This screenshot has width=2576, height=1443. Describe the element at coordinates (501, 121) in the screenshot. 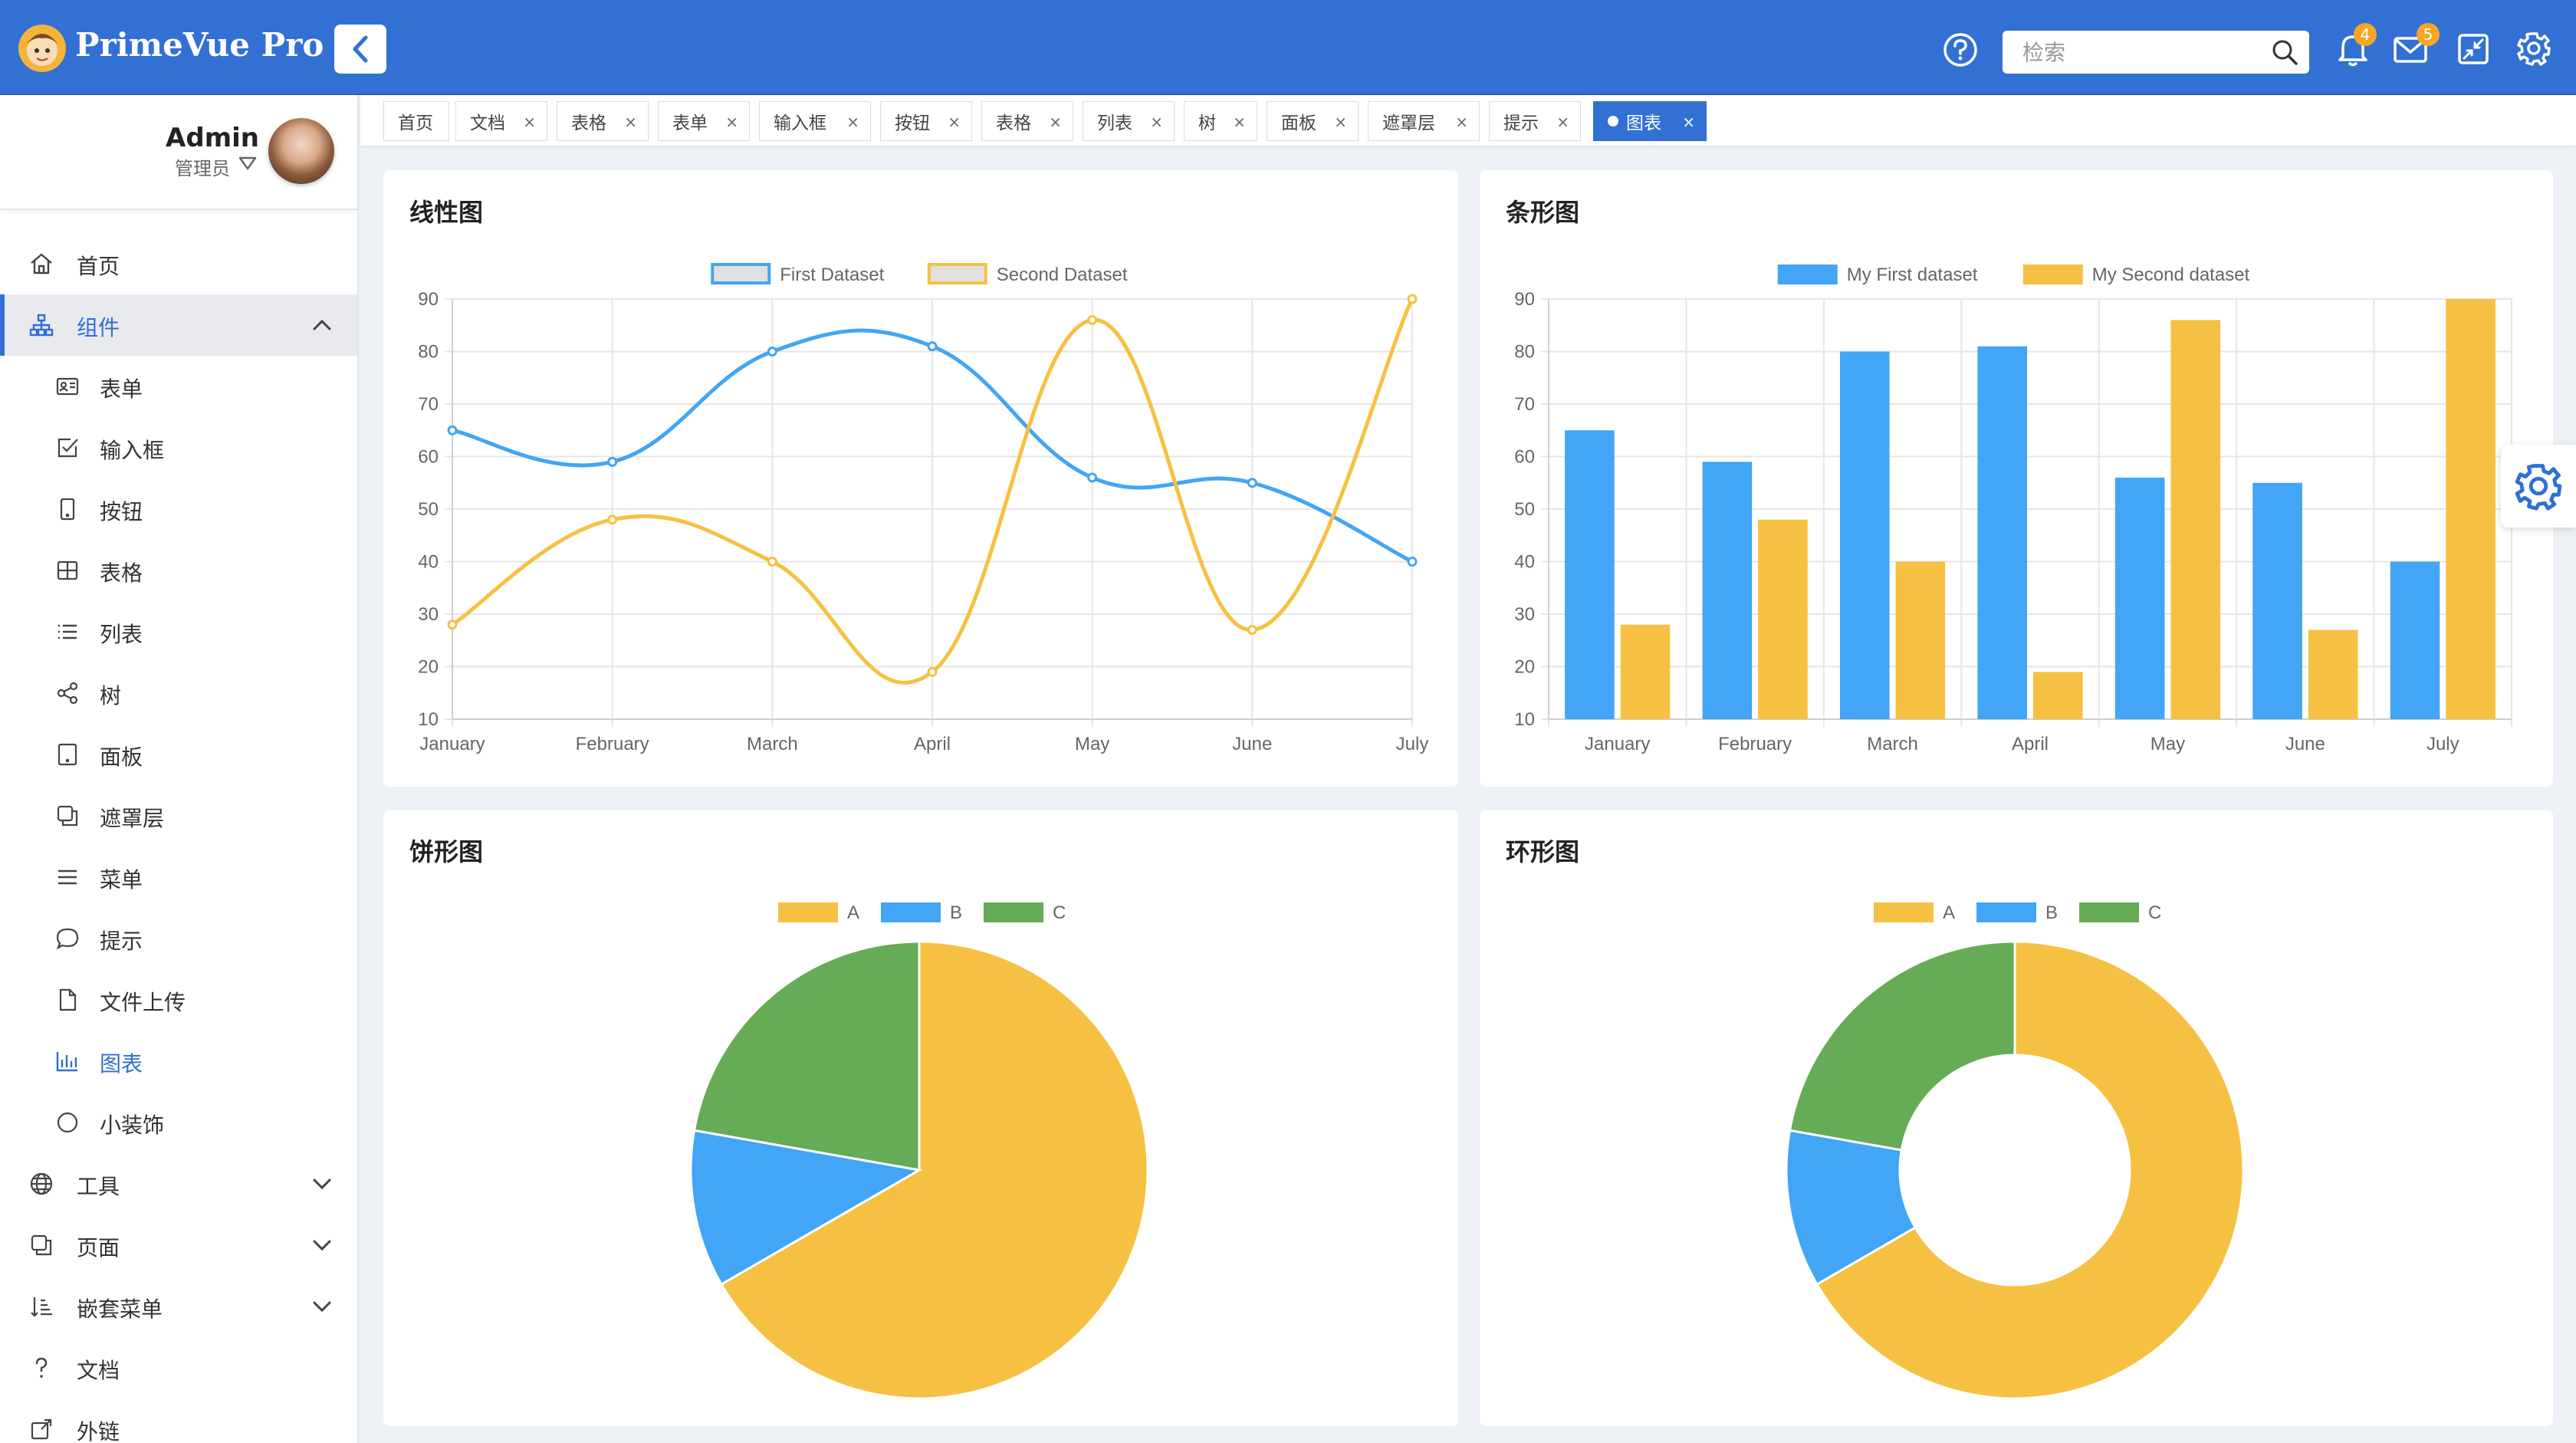

I see `tab-docs: 文档 ×` at that location.